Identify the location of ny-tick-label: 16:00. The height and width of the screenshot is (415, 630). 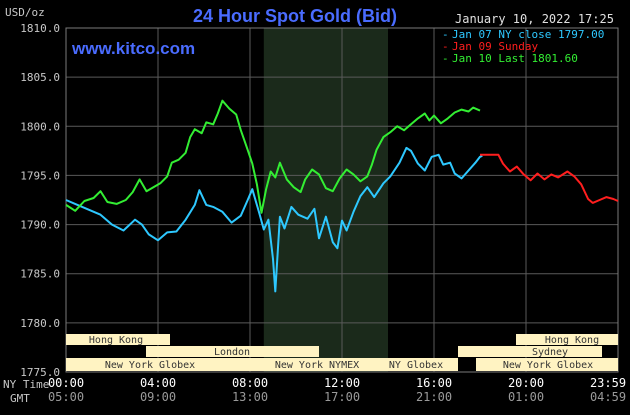
(434, 383).